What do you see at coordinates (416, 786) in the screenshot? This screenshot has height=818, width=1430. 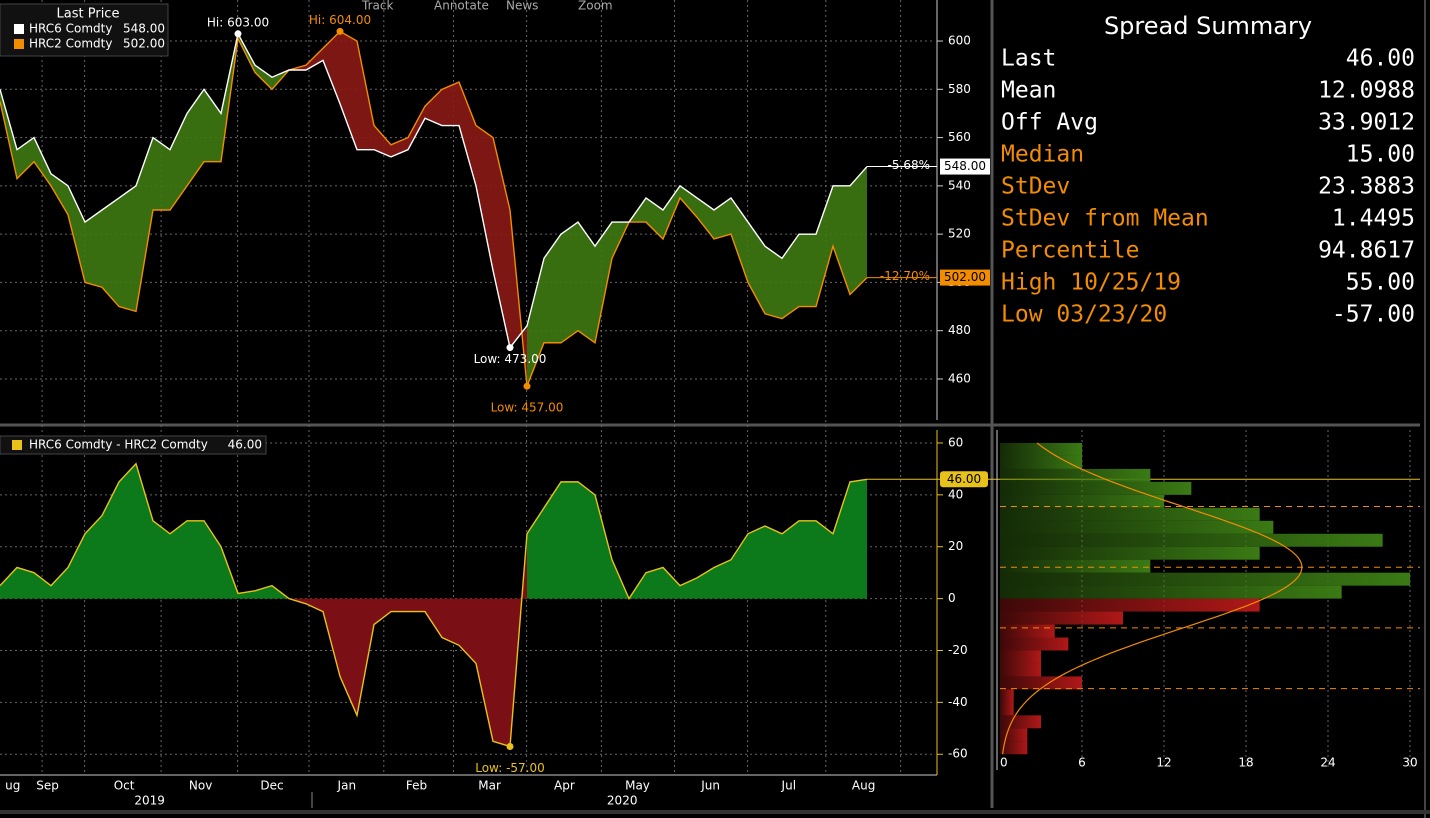 I see `x-tick-label: Feb` at bounding box center [416, 786].